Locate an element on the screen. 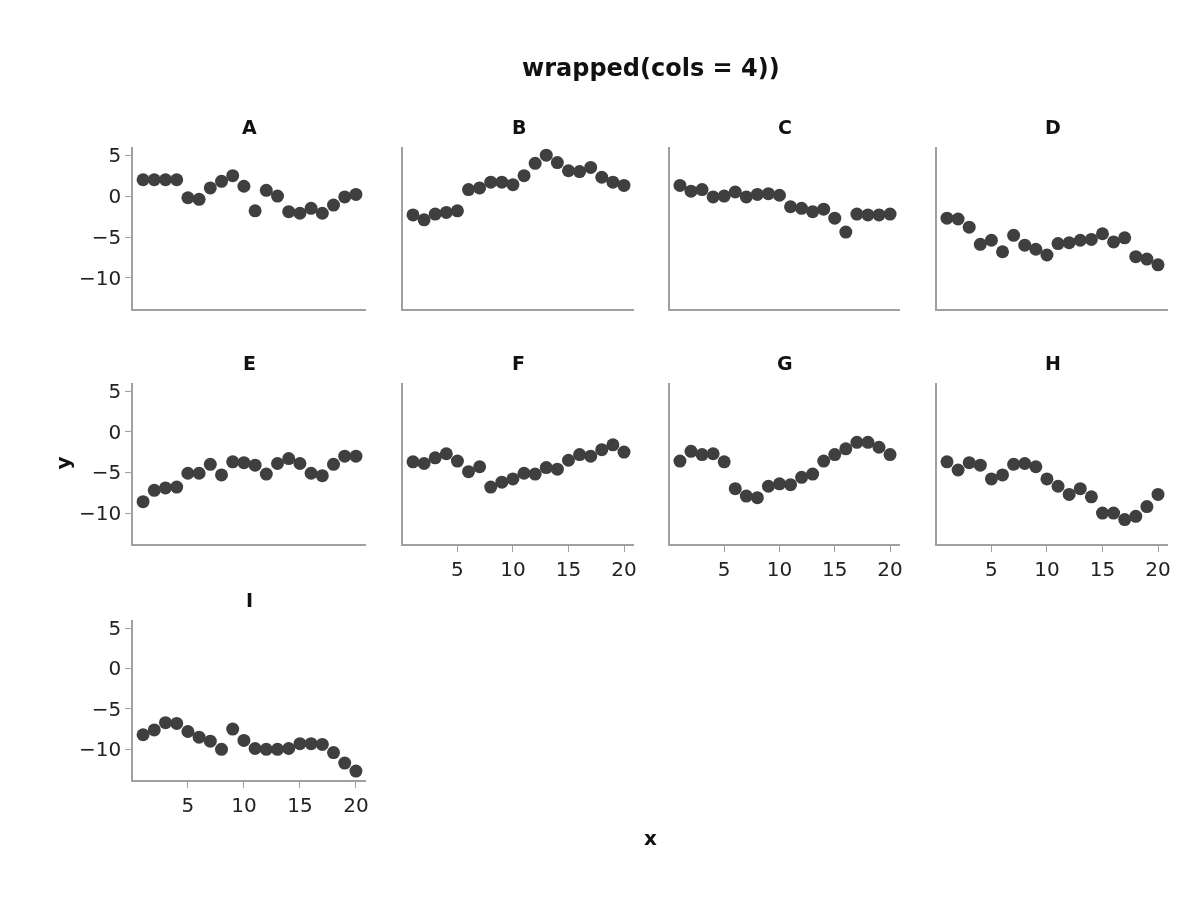 Image resolution: width=1200 pixels, height=900 pixels. chart-title: F is located at coordinates (518, 363).